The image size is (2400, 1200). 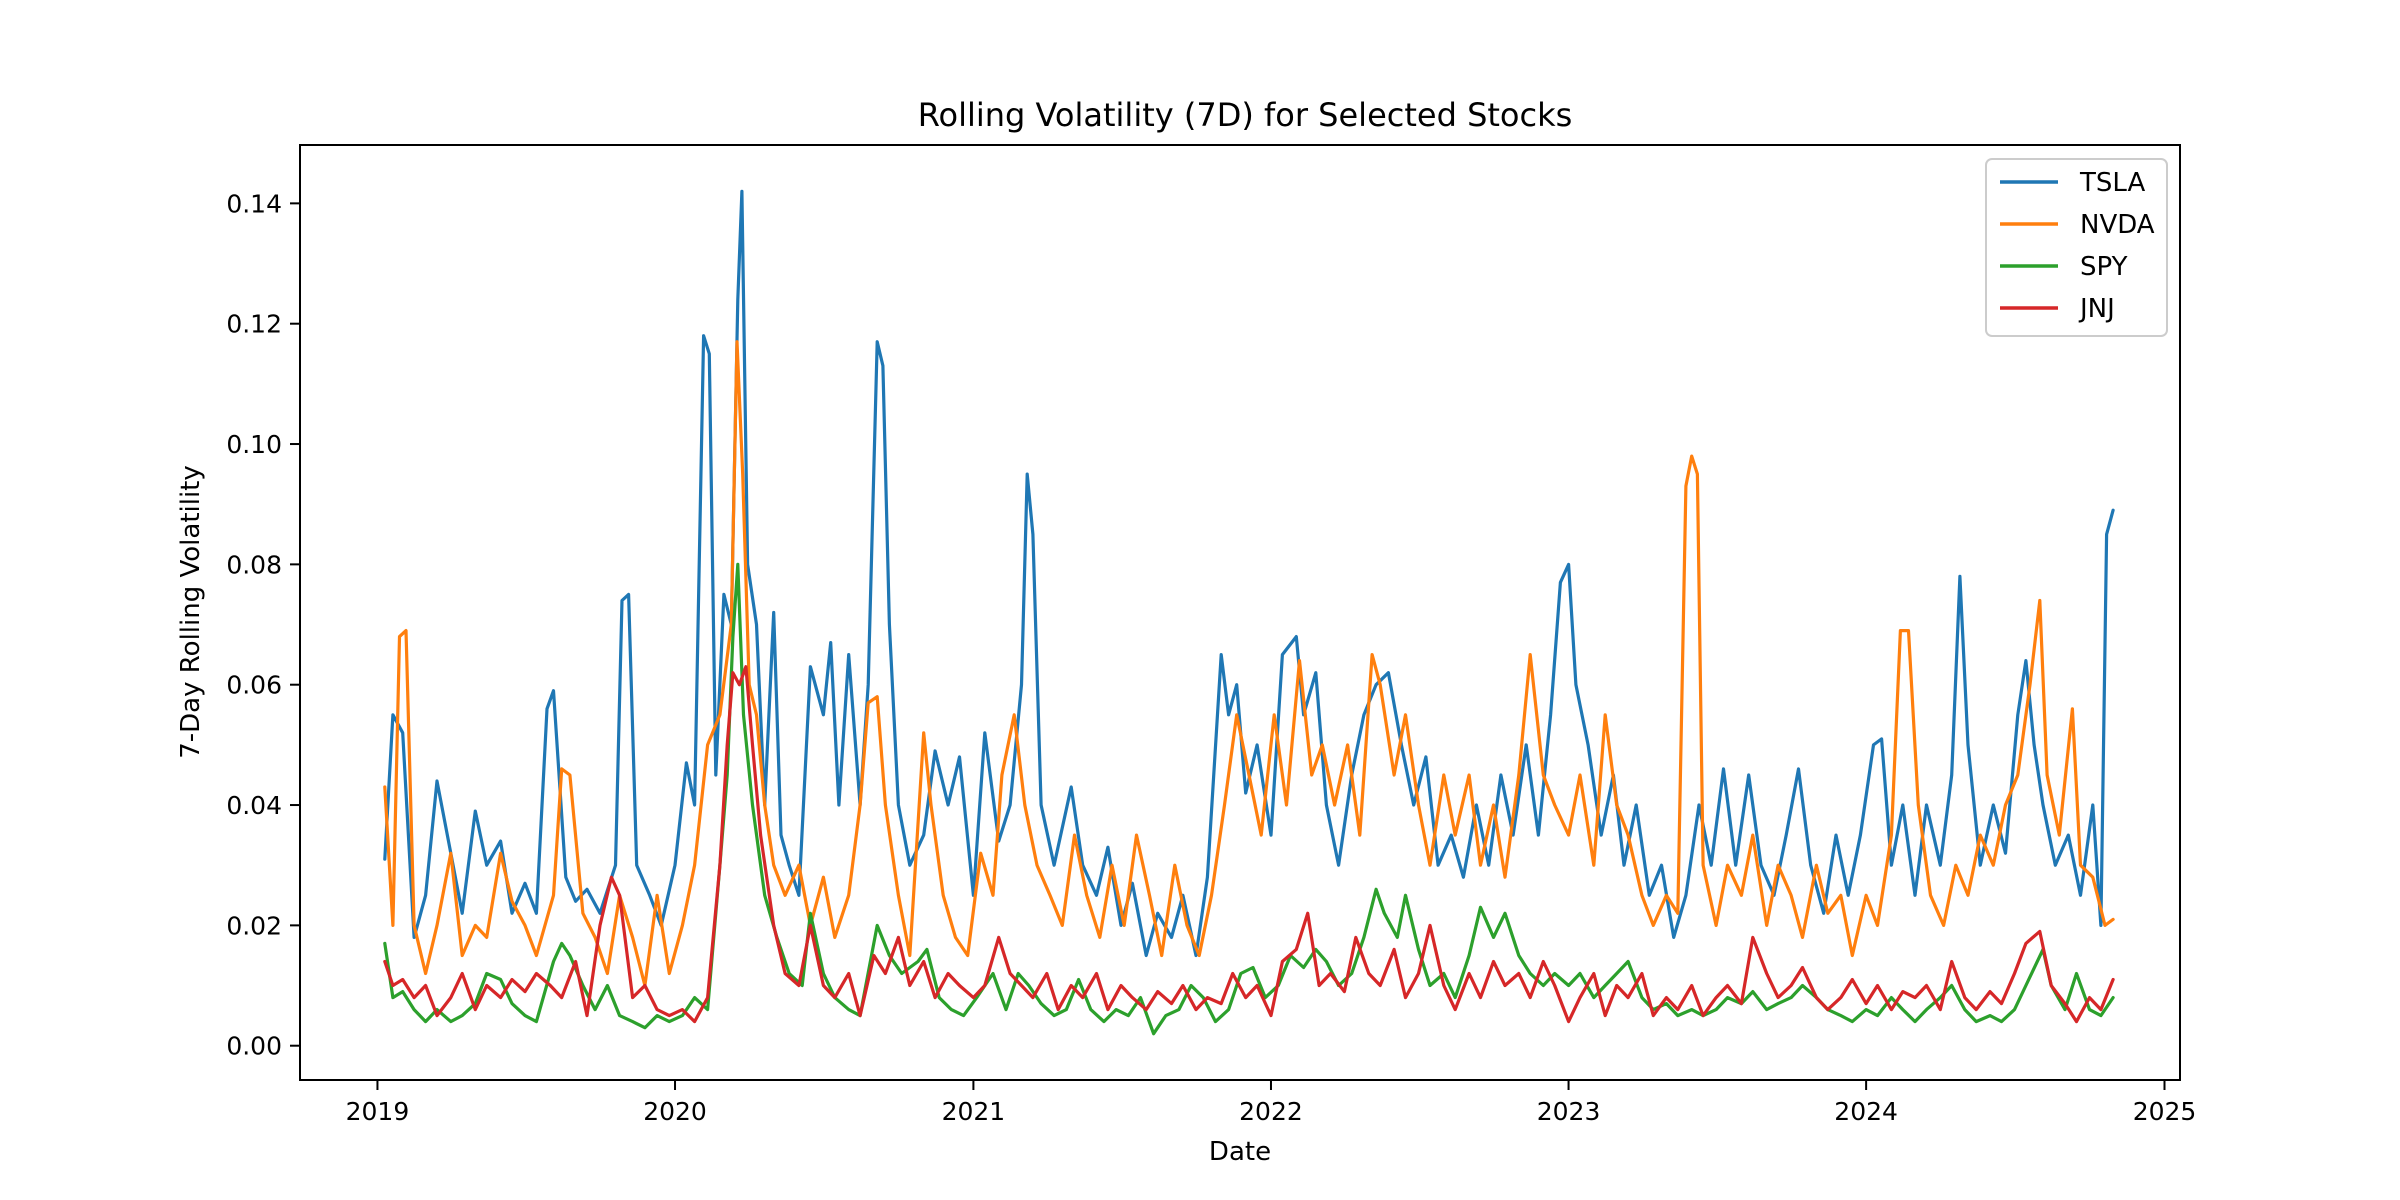 I want to click on x-axis-label: Date, so click(x=1240, y=1152).